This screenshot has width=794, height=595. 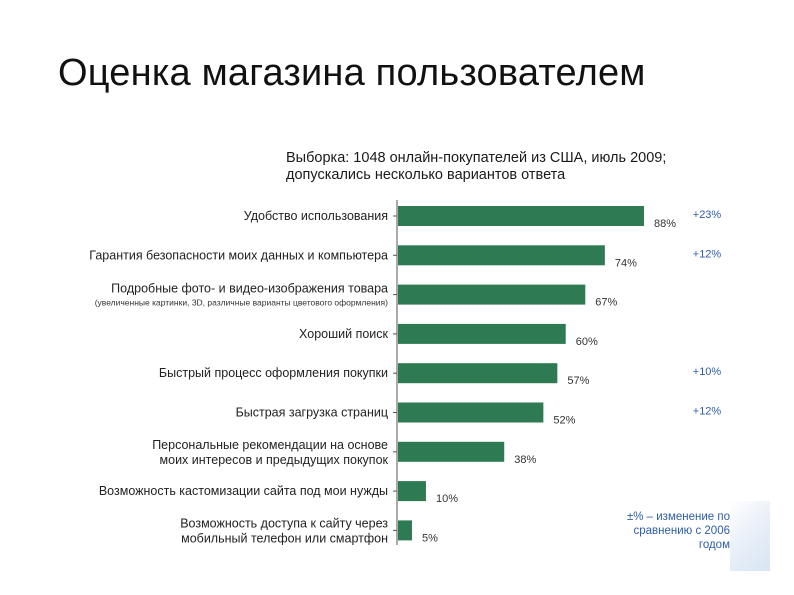 I want to click on bar-value-label: 74%, so click(x=626, y=263).